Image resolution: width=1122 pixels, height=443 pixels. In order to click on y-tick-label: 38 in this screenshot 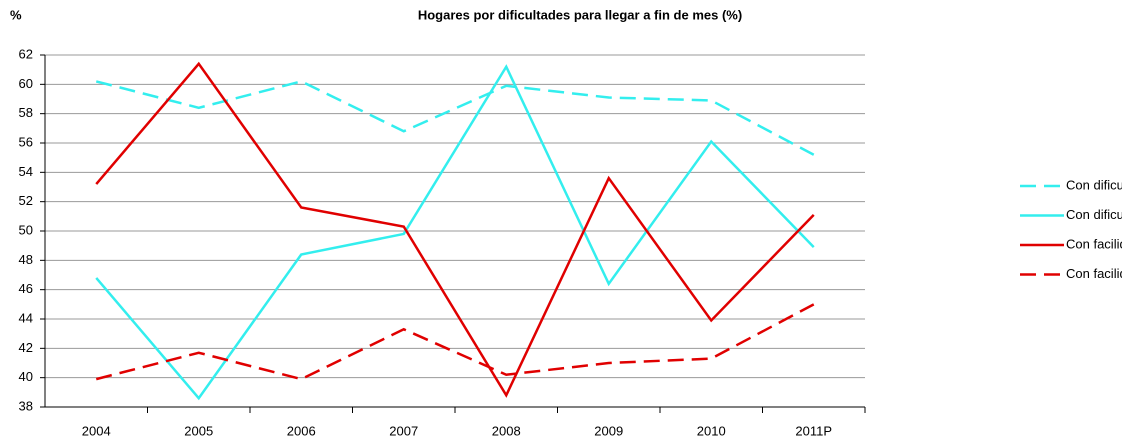, I will do `click(26, 405)`.